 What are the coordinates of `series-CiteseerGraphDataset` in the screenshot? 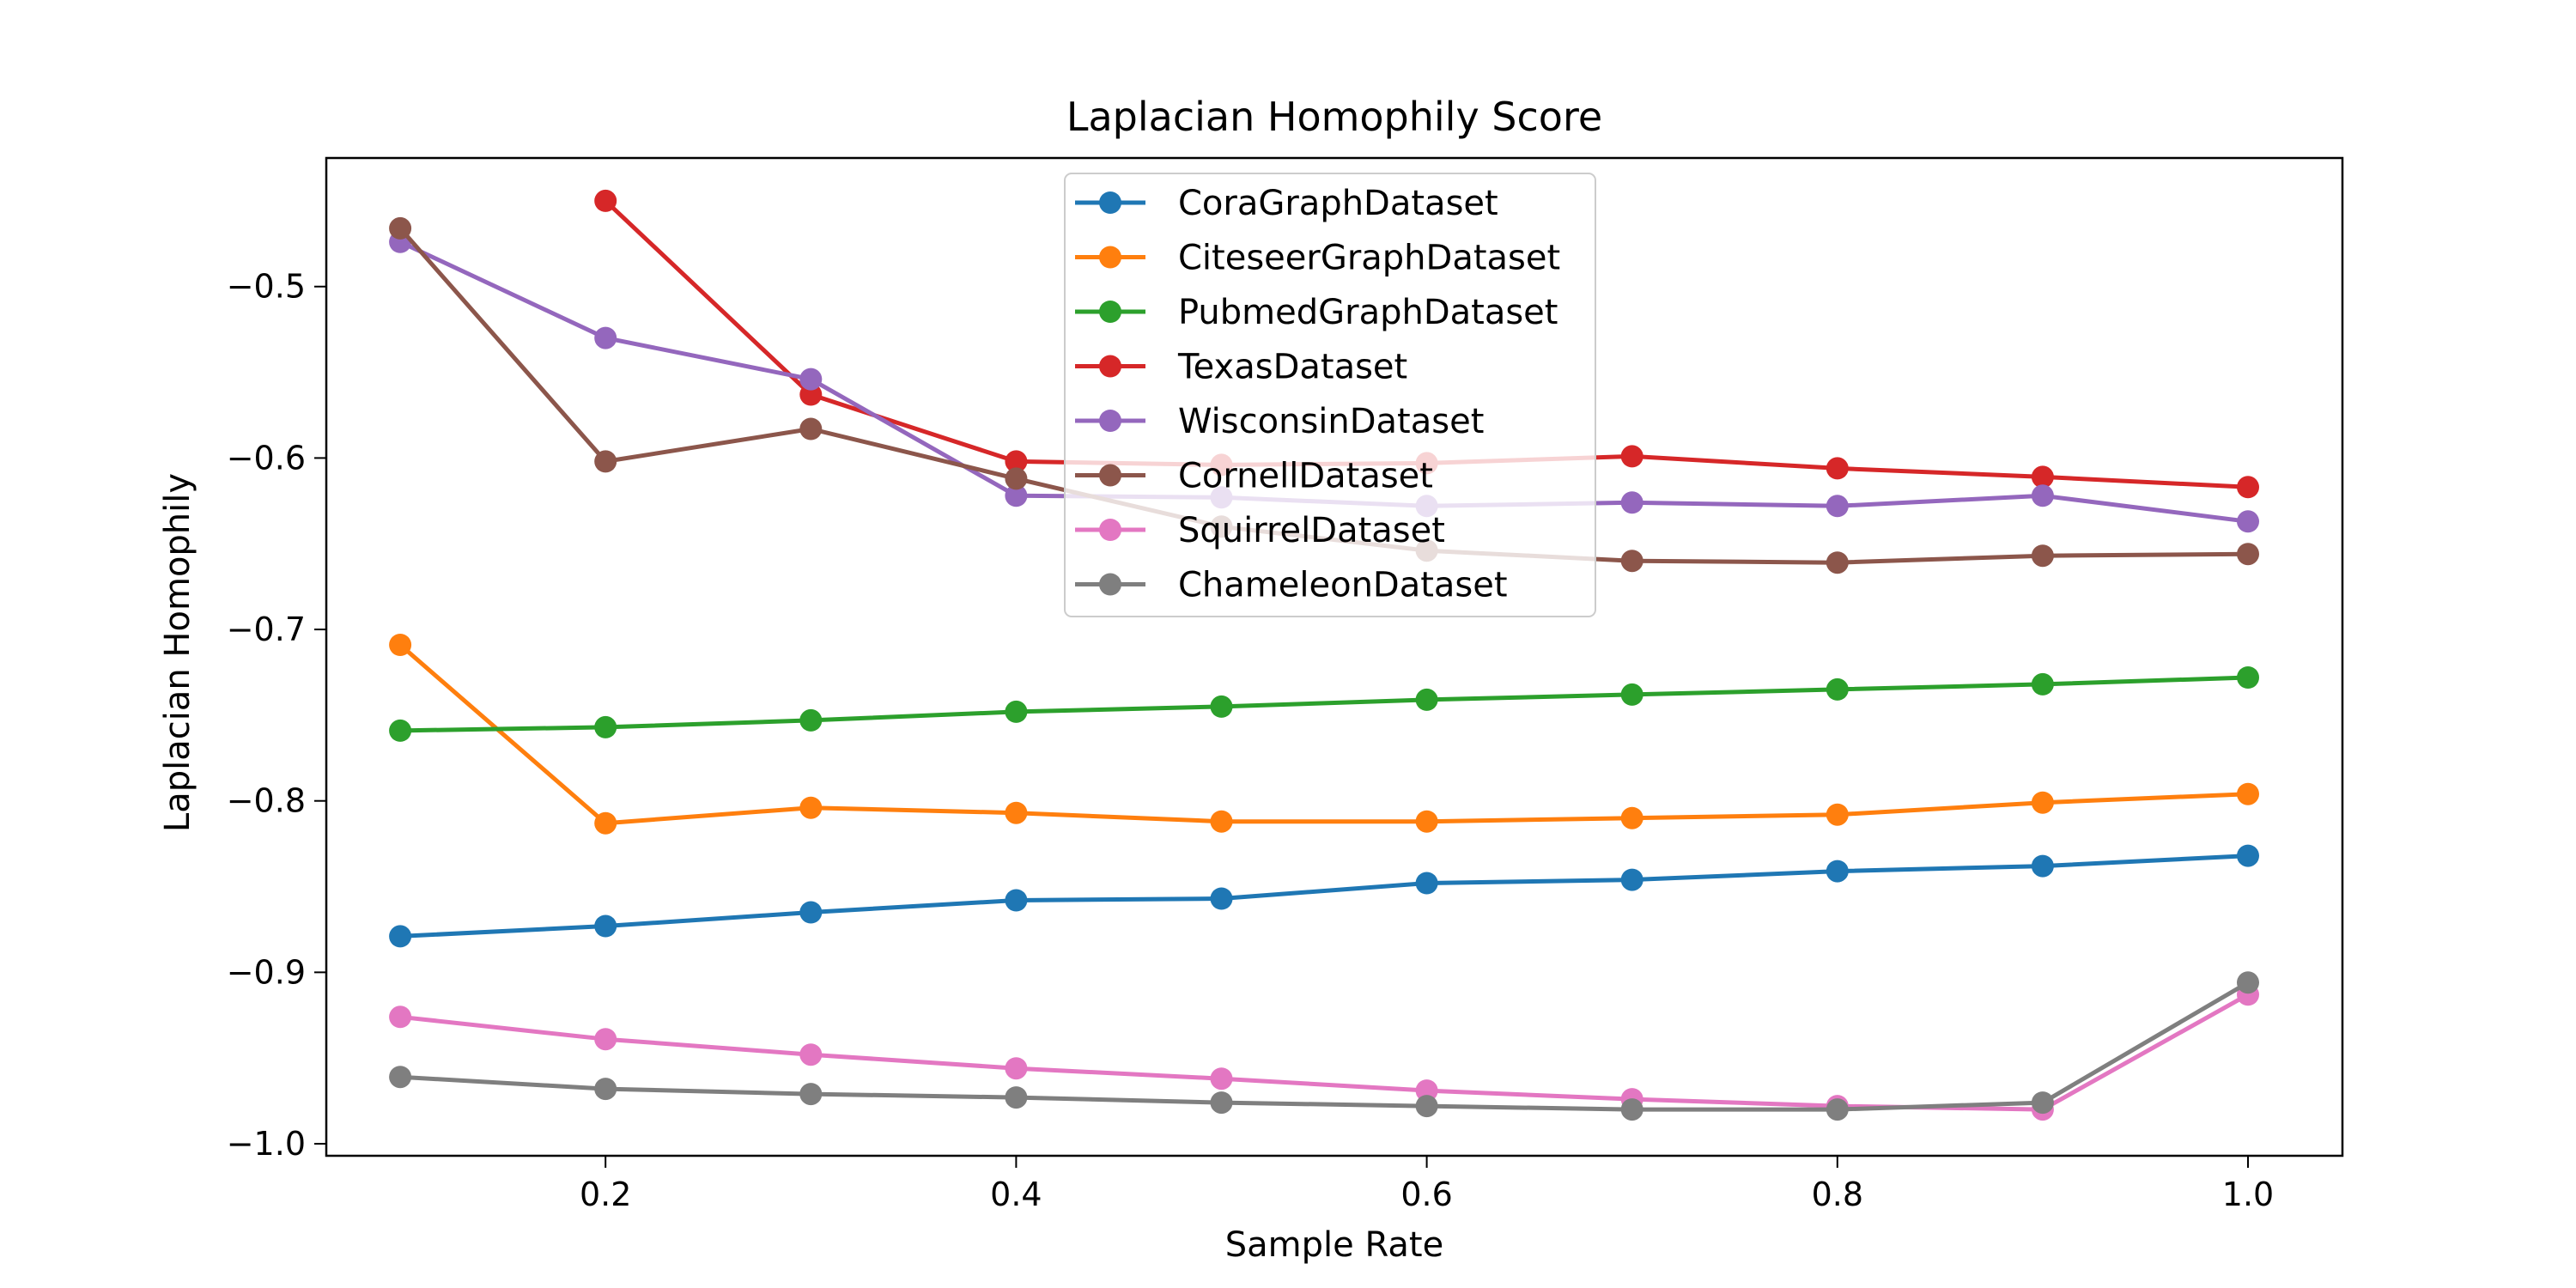 It's located at (1324, 735).